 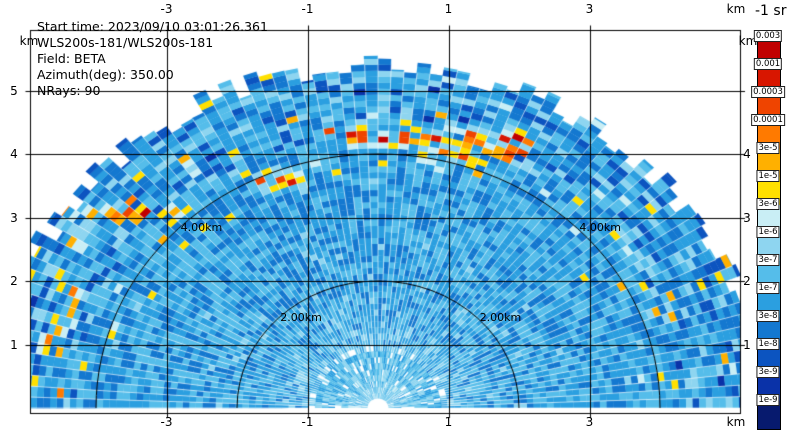 I want to click on scan-start-time: Start time: 2023/09/10 03:01:26.361, so click(x=152, y=26).